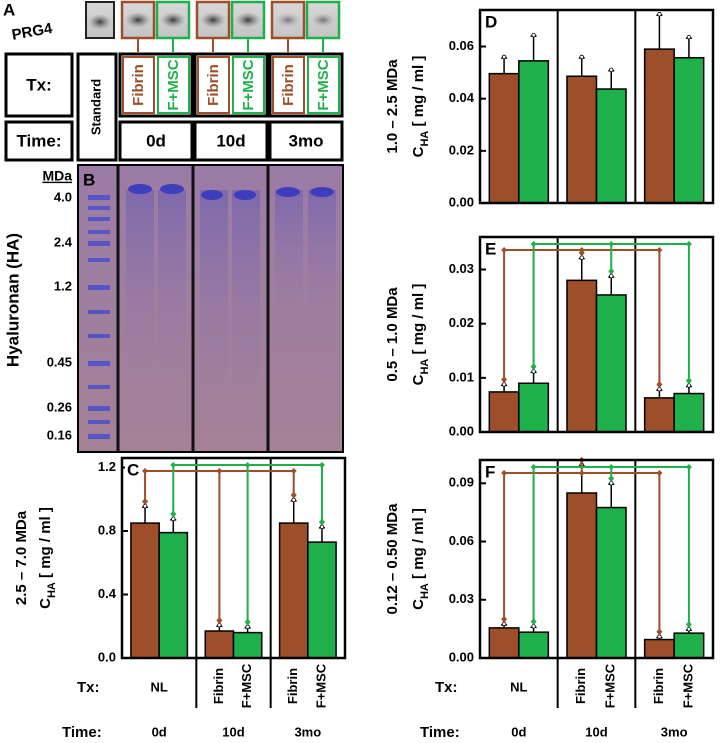 This screenshot has height=743, width=720. What do you see at coordinates (307, 731) in the screenshot?
I see `x-tick-label: 3mo` at bounding box center [307, 731].